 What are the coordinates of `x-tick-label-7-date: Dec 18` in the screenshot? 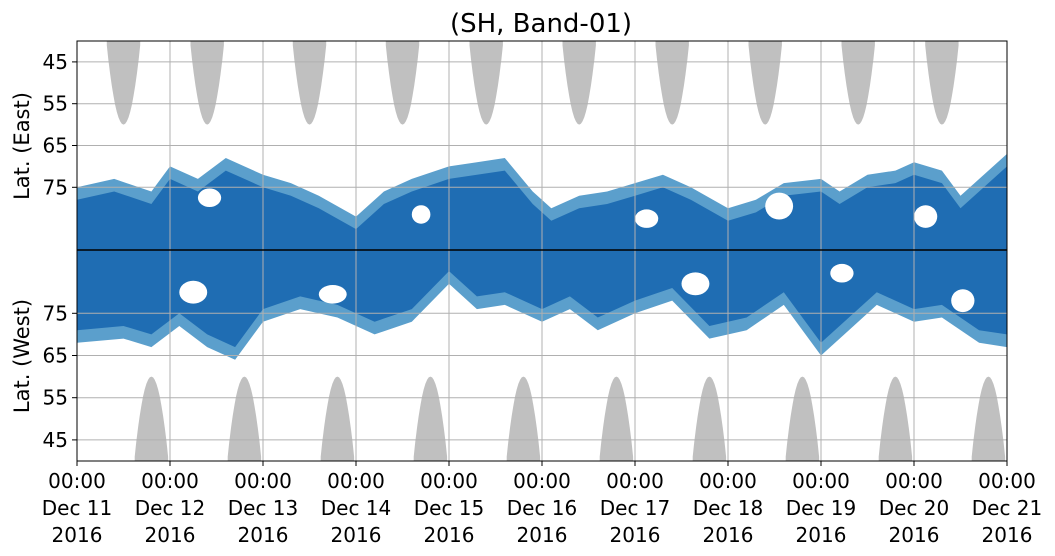 It's located at (728, 508).